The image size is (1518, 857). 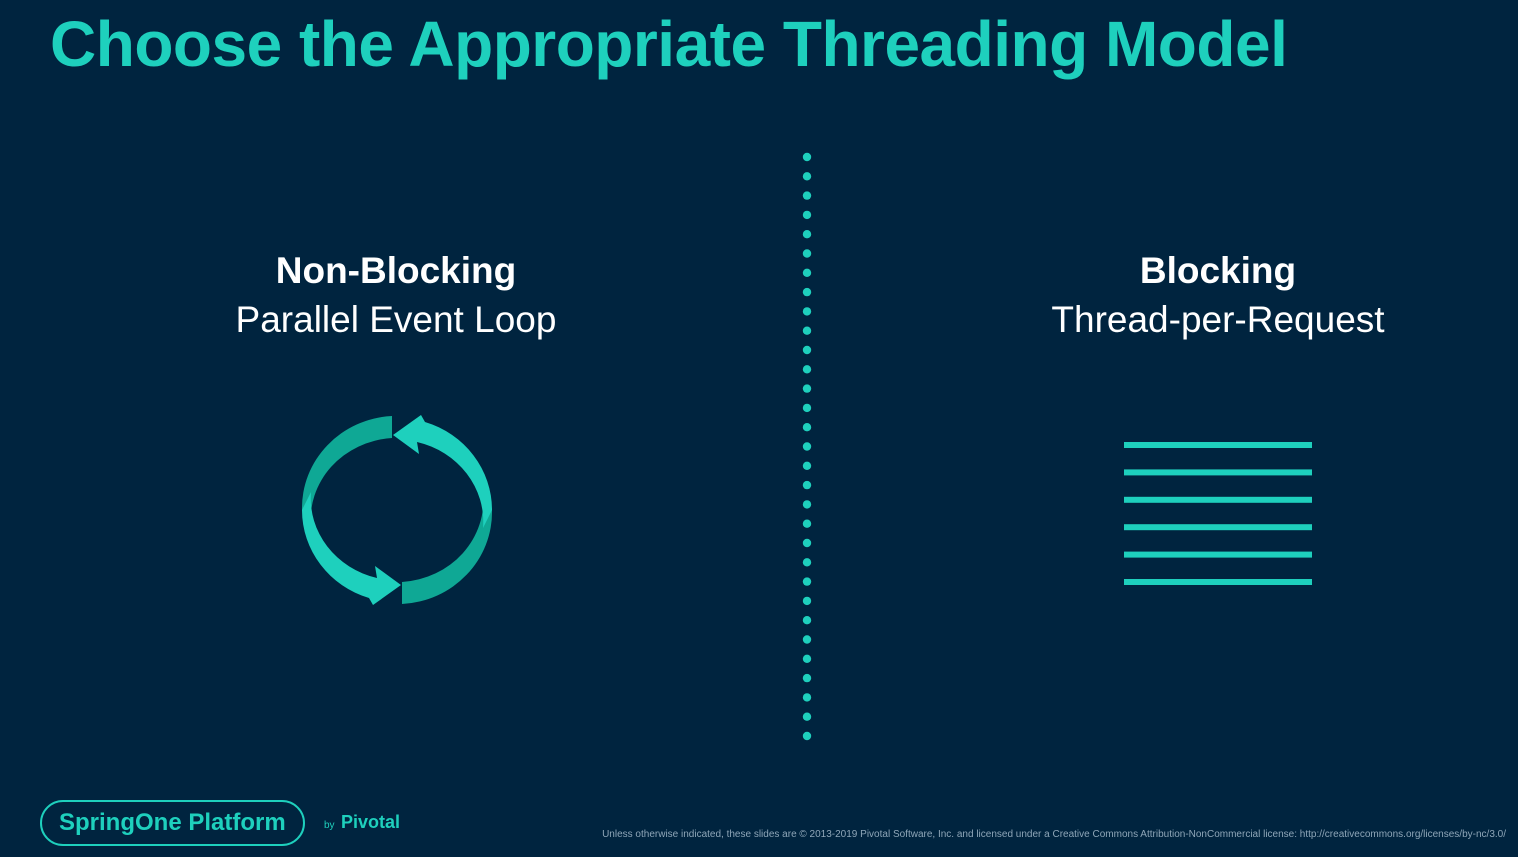 I want to click on circular-arrows-icon, so click(x=397, y=510).